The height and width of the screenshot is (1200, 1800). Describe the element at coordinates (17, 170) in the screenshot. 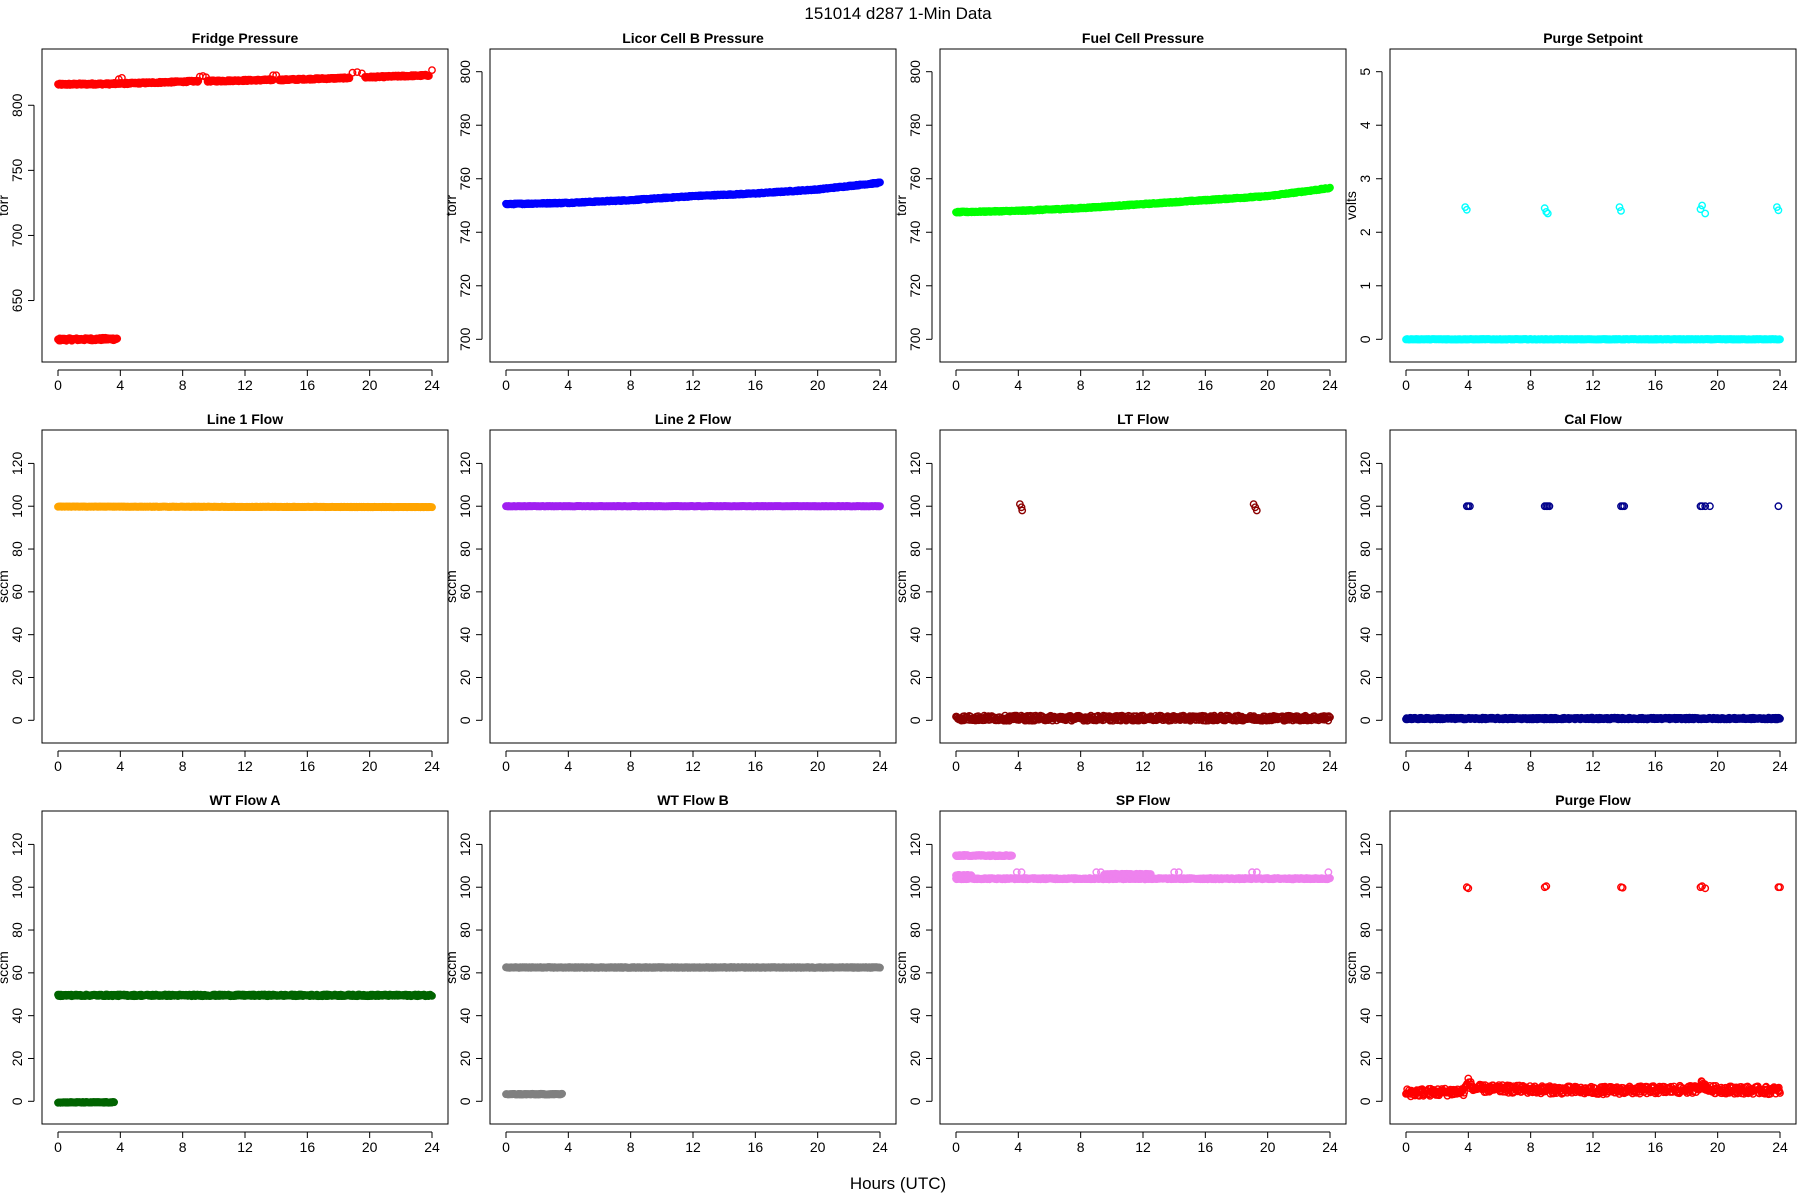

I see `y-tick-label: 750` at that location.